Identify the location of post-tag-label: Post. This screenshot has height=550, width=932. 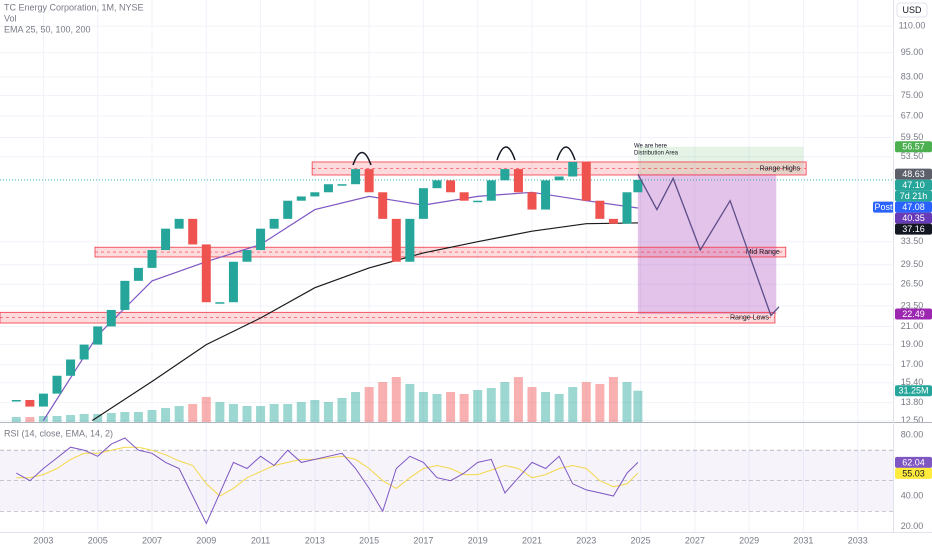
(883, 207).